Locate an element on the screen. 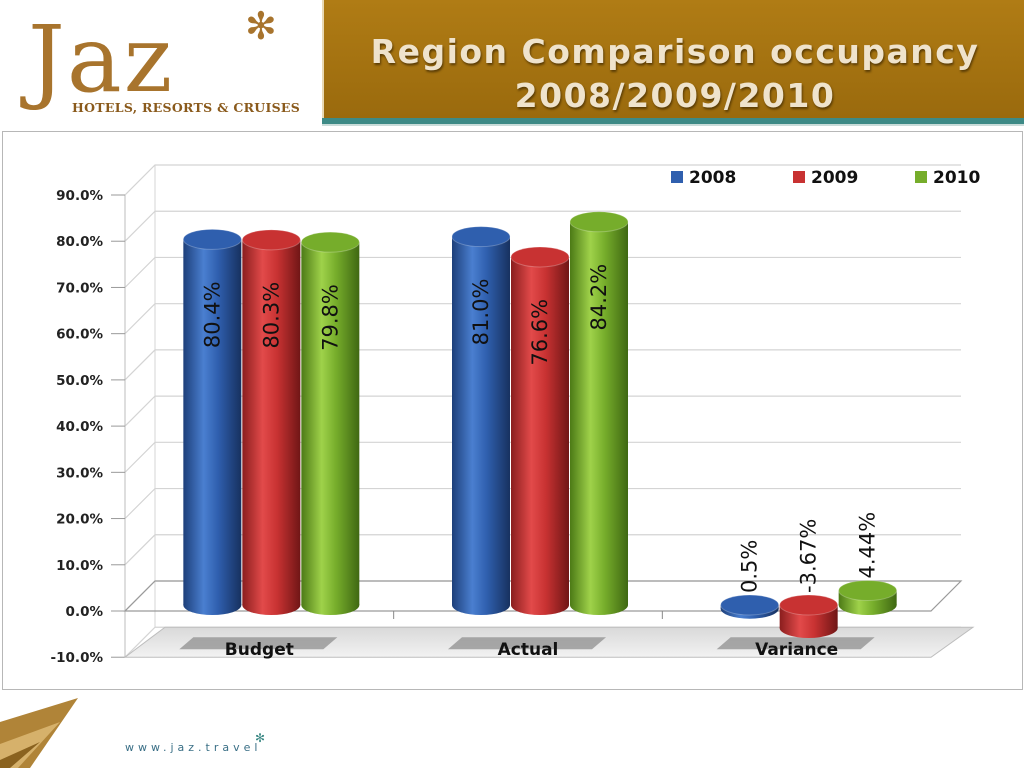 The height and width of the screenshot is (768, 1024). data-label: 79.8% is located at coordinates (330, 317).